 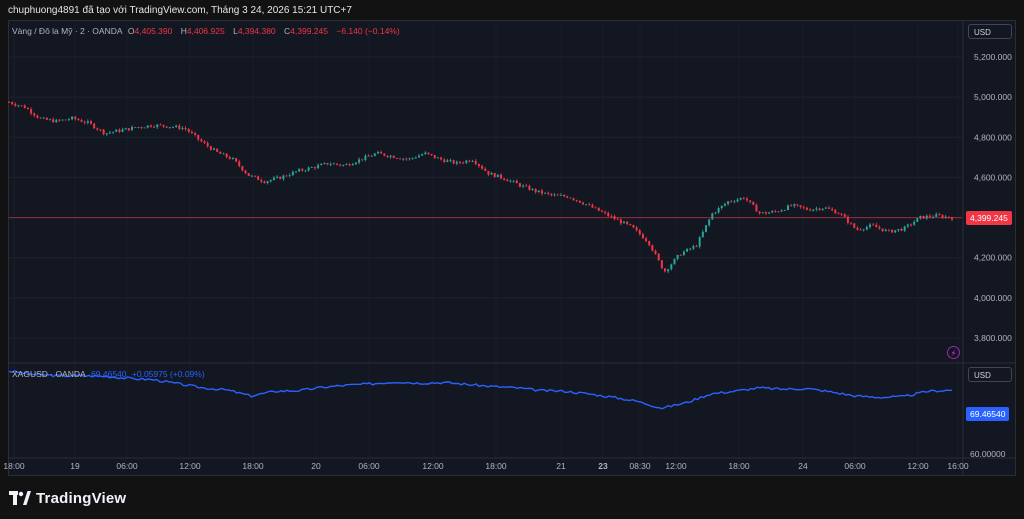 I want to click on x-tick-label: 08:30, so click(x=640, y=466).